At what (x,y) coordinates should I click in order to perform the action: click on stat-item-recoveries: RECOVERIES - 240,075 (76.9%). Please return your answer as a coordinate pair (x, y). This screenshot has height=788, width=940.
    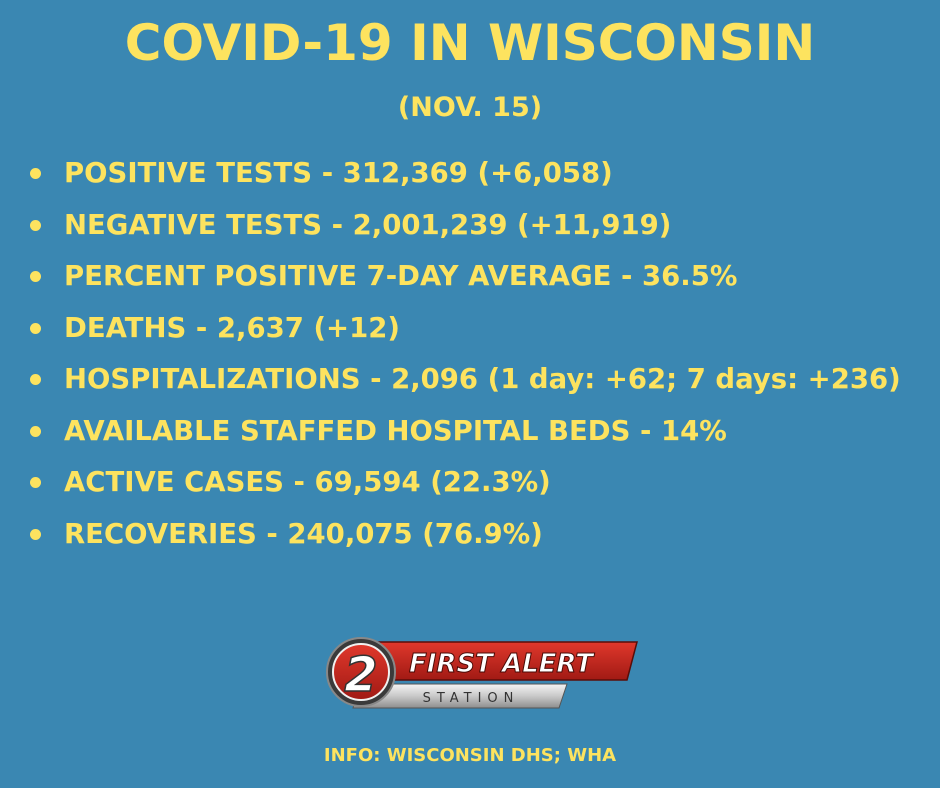
    Looking at the image, I should click on (475, 535).